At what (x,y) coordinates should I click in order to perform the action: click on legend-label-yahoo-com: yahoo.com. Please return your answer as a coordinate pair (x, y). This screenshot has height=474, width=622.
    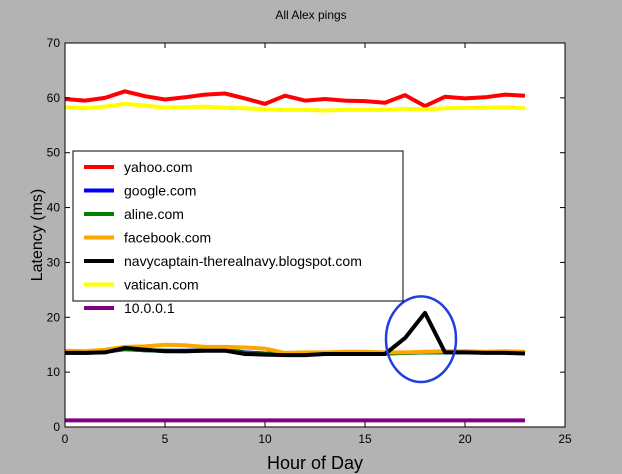
    Looking at the image, I should click on (158, 167).